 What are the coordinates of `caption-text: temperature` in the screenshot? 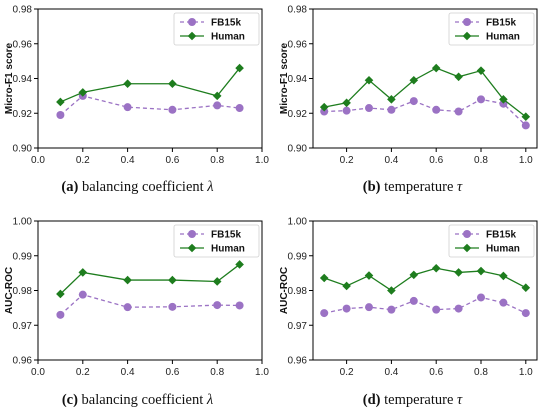 It's located at (419, 187).